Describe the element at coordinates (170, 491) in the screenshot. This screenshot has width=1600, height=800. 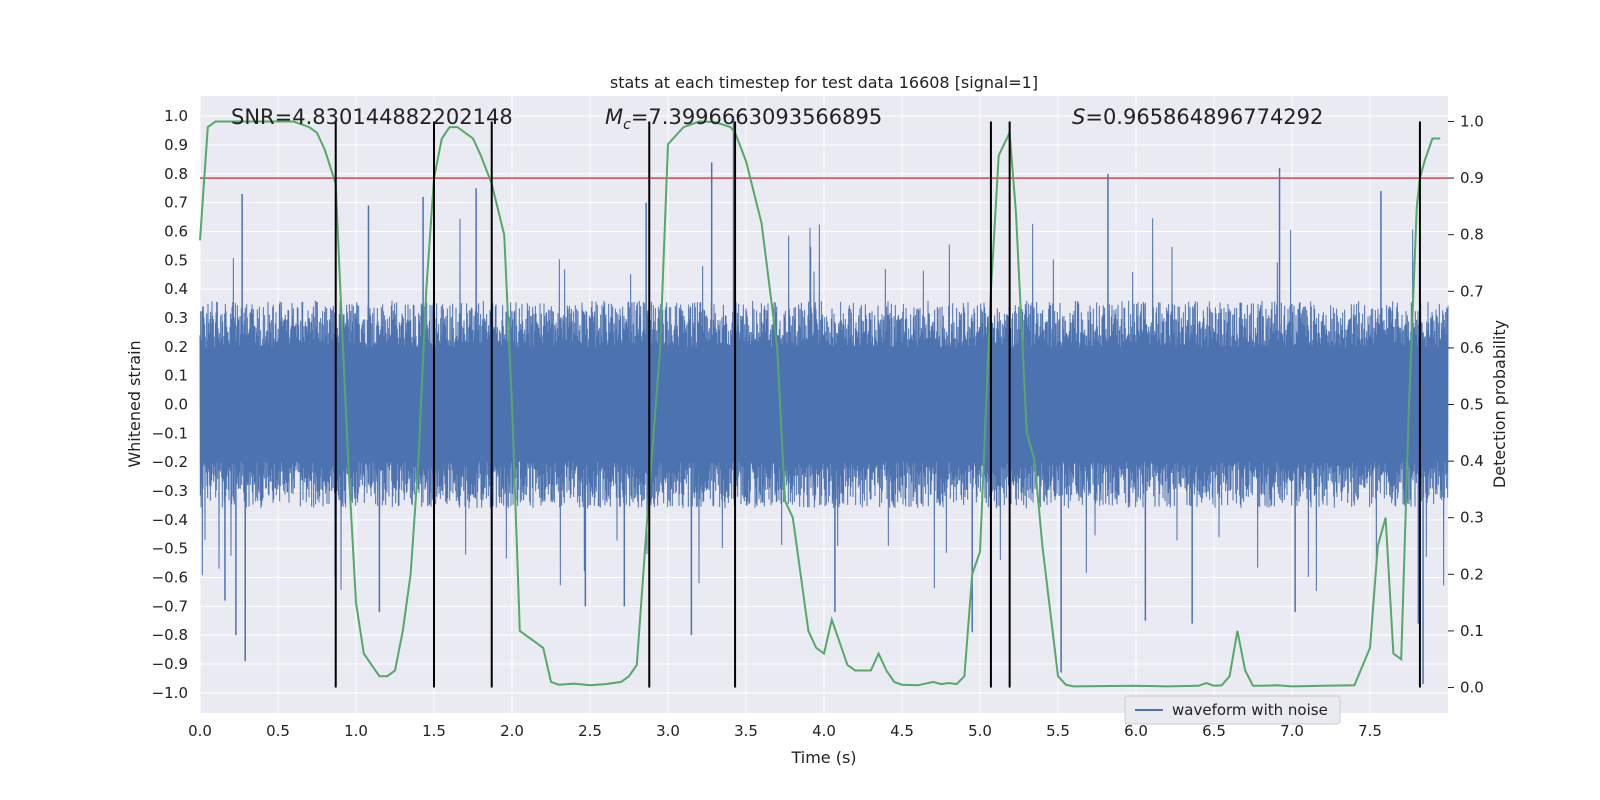
I see `y-tick-label: −0.3` at that location.